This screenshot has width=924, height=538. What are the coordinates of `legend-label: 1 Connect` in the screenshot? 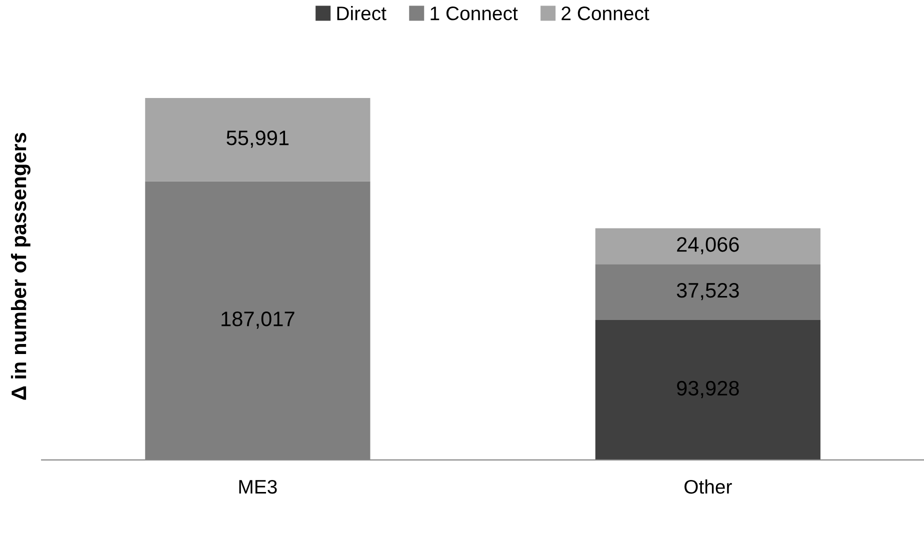 It's located at (474, 13).